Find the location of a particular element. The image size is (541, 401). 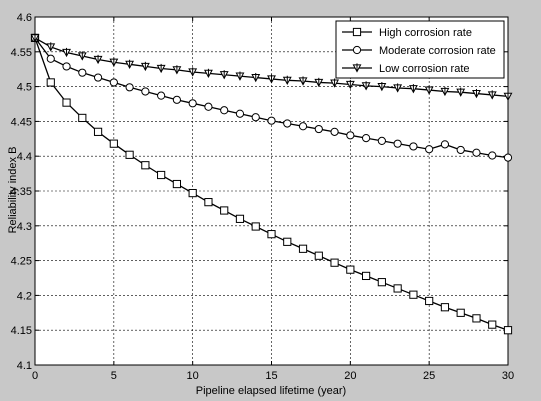

legend-label: High corrosion rate is located at coordinates (425, 33).